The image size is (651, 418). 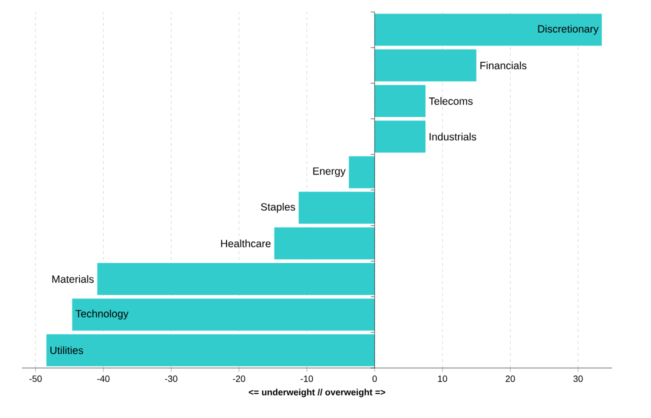 I want to click on y-tick-label: Staples, so click(x=278, y=207).